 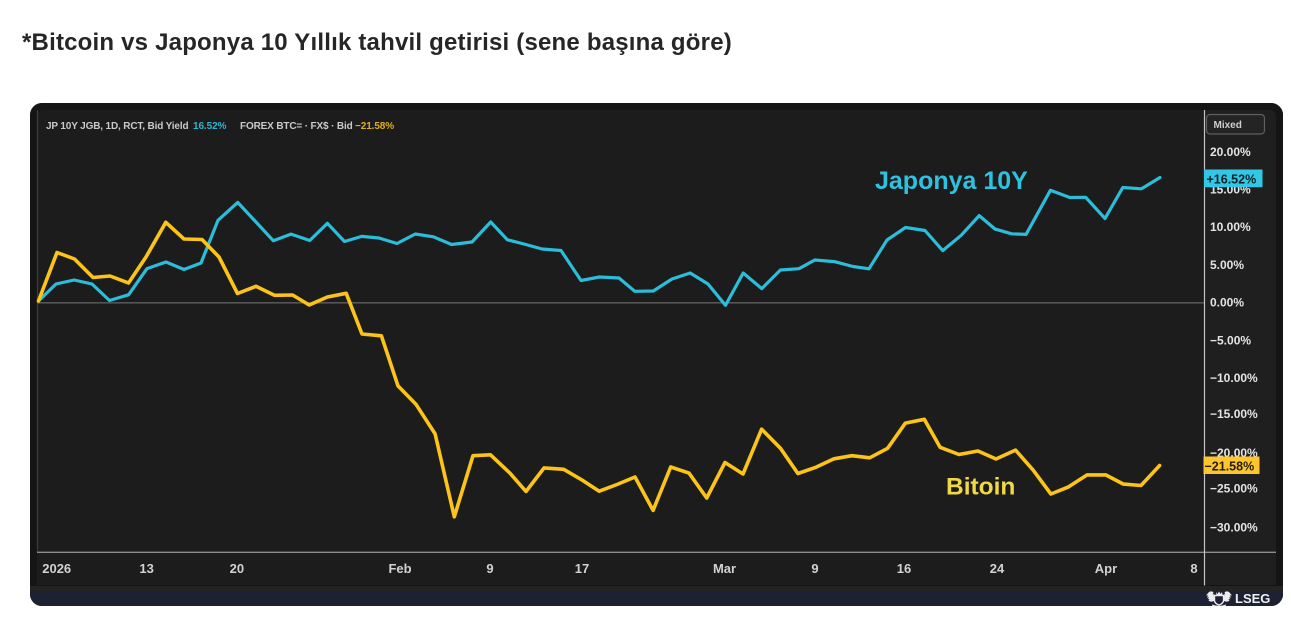 I want to click on svg-text: JP 10Y JGB, 1D, RCT, Bid Yield, so click(x=117, y=126).